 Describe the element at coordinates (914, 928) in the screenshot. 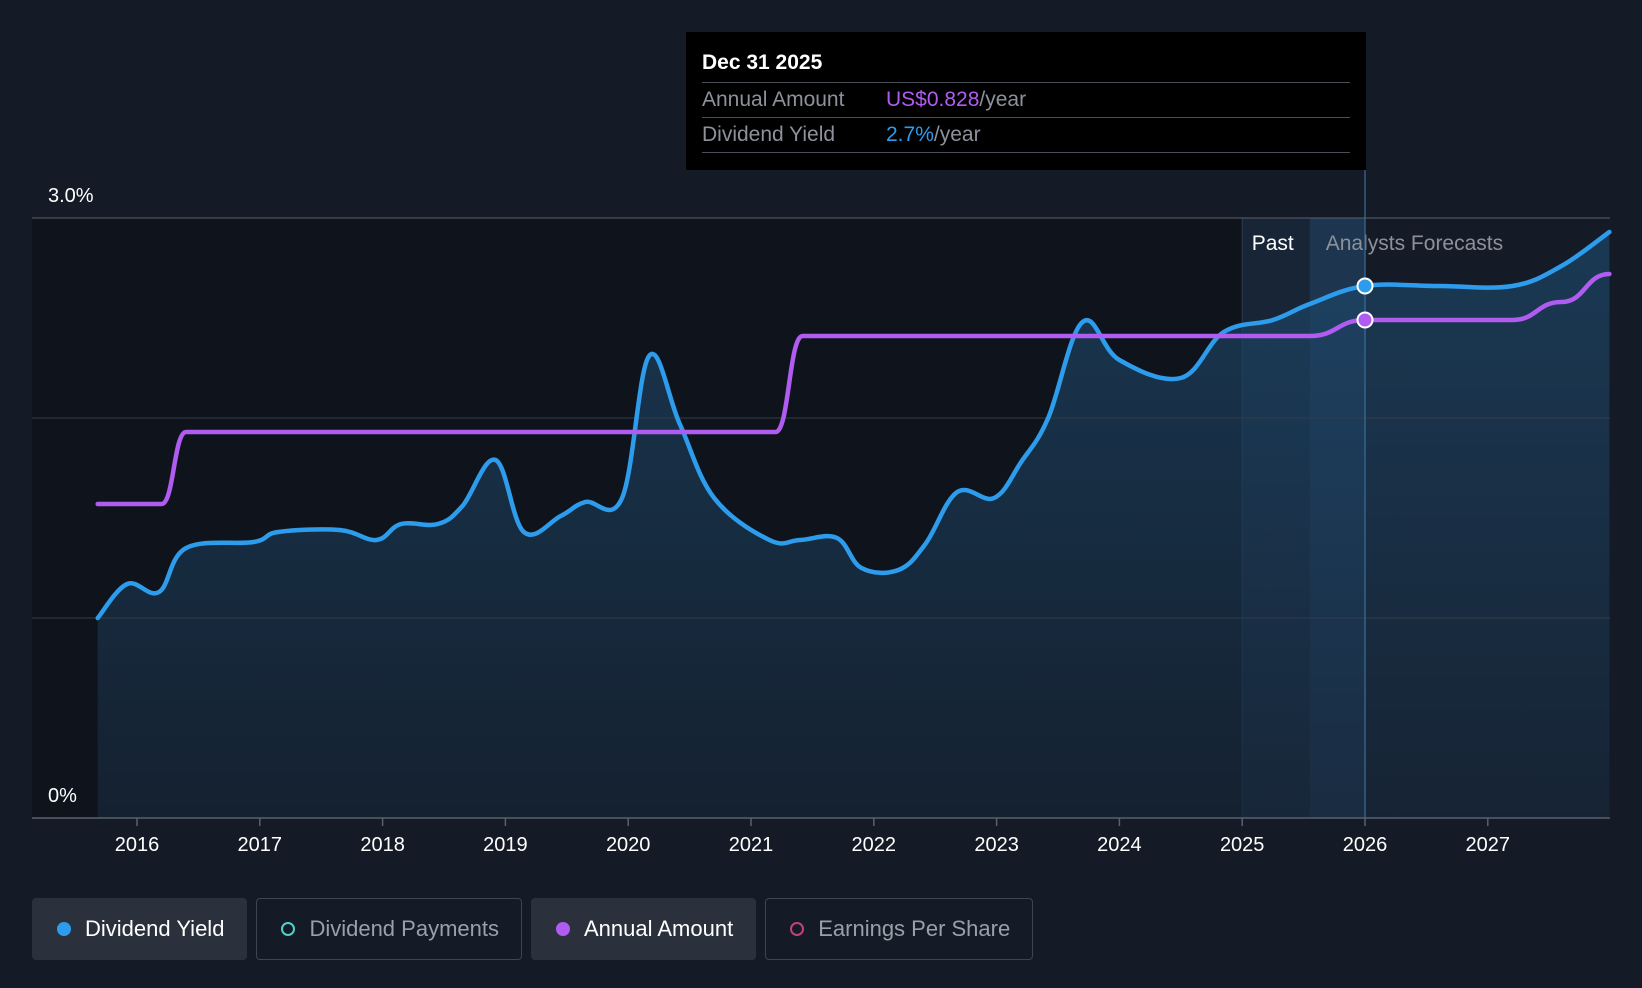

I see `legend-label: Earnings Per Share` at that location.